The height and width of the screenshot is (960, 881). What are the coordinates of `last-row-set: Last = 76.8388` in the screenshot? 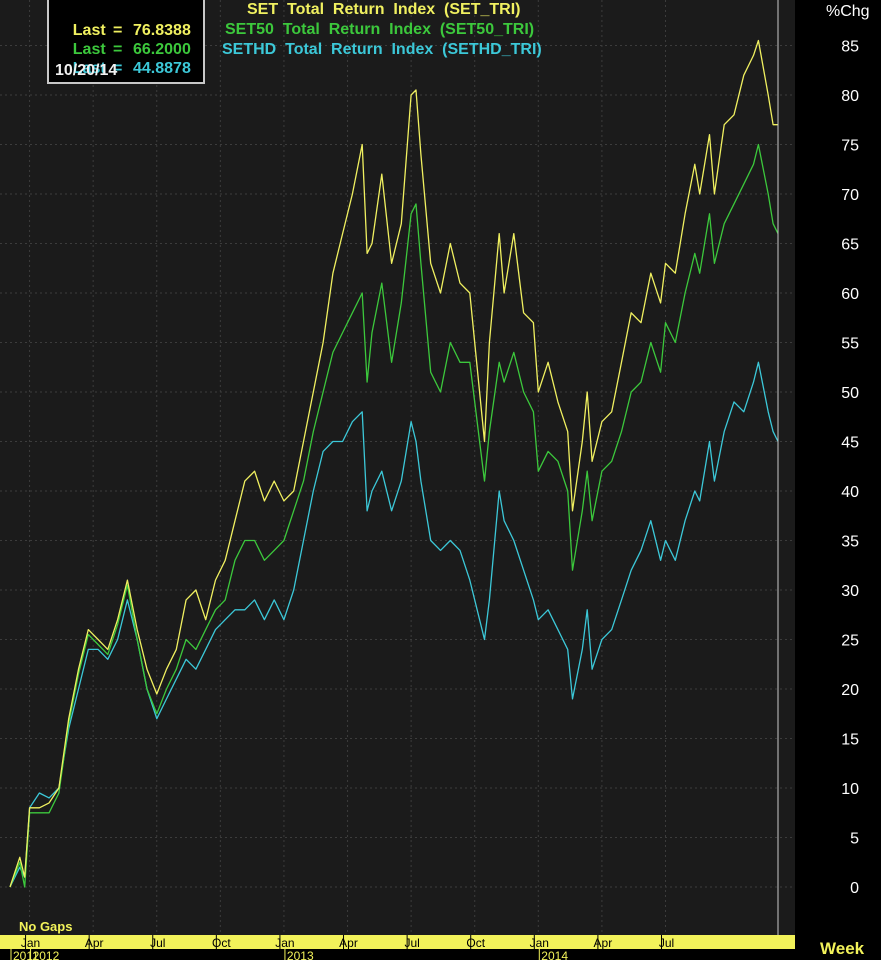 It's located at (123, 31).